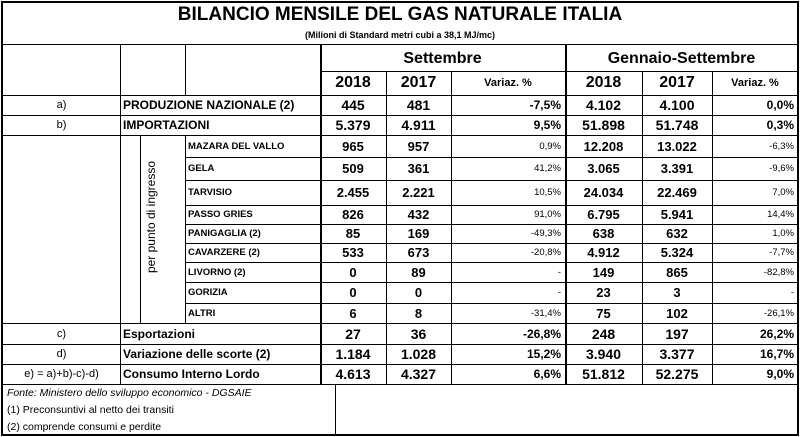 The height and width of the screenshot is (437, 800). I want to click on value-2017: 673, so click(418, 252).